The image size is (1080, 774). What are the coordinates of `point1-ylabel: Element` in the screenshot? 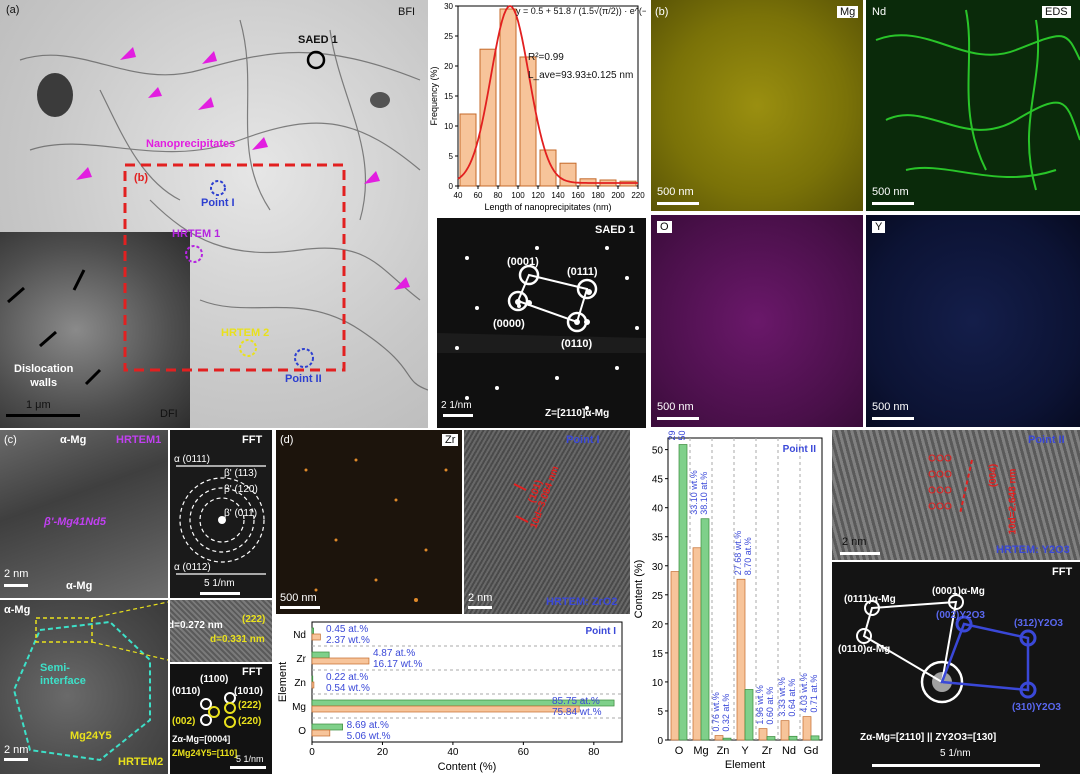 It's located at (283, 682).